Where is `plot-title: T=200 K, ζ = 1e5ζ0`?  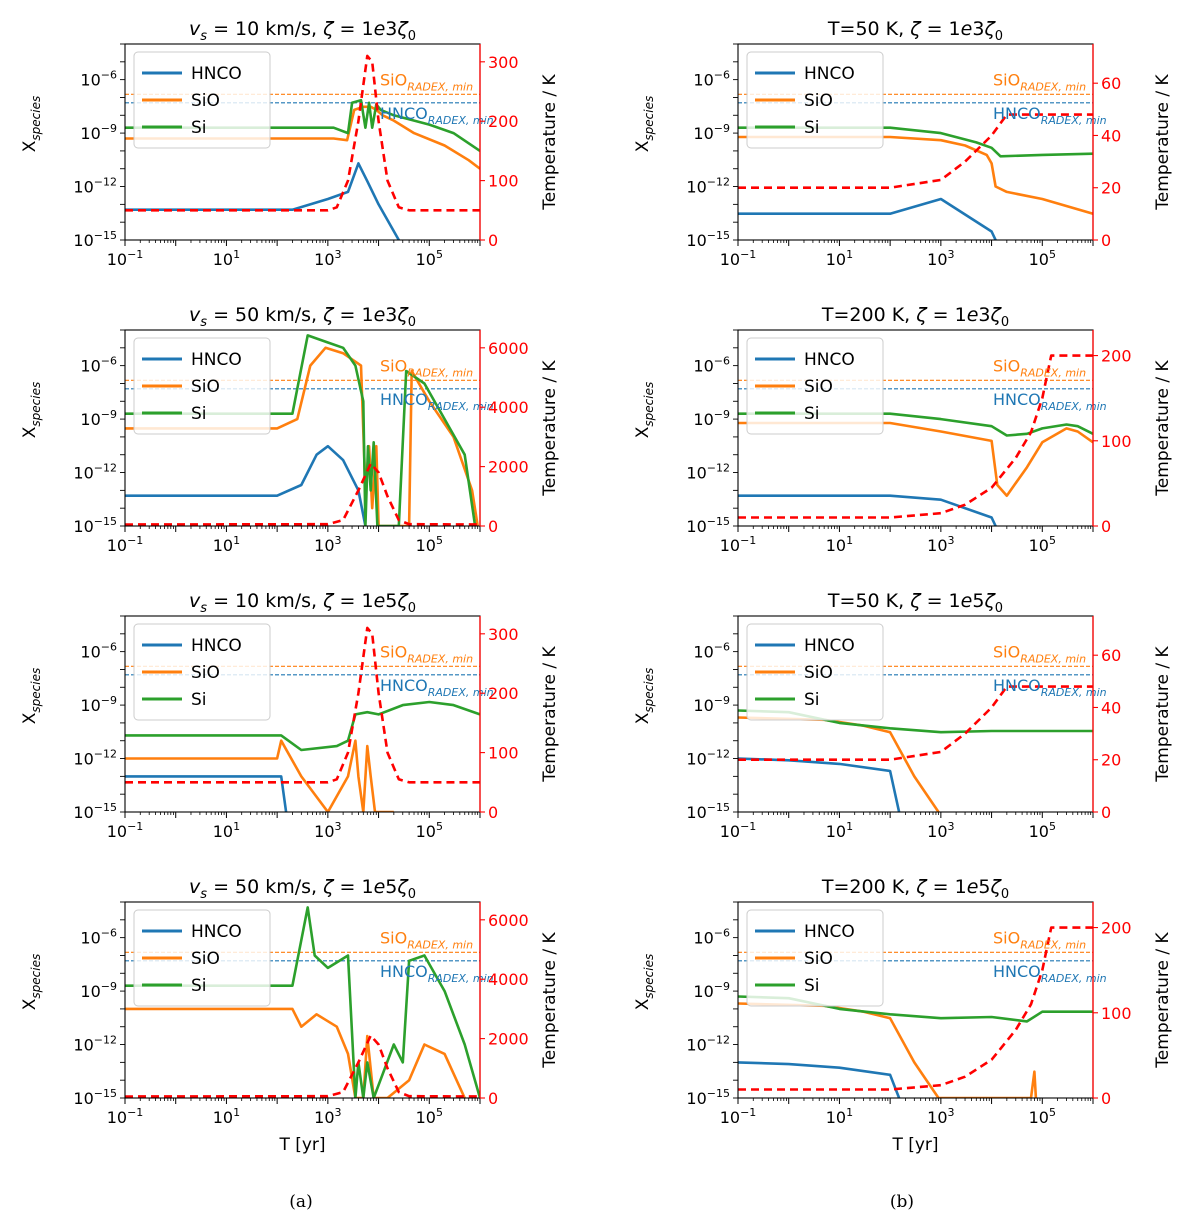 plot-title: T=200 K, ζ = 1e5ζ0 is located at coordinates (915, 889).